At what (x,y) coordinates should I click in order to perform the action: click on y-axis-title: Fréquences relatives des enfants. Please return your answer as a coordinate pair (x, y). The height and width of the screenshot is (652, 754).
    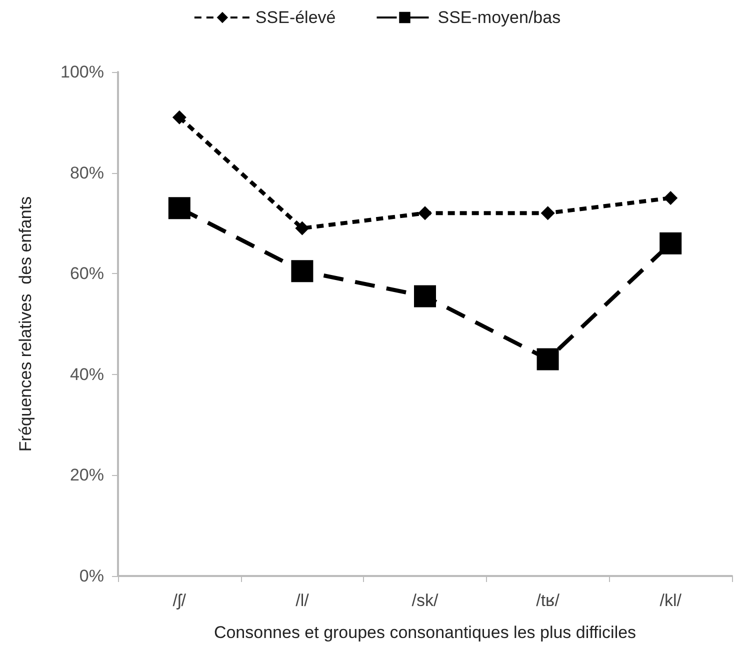
    Looking at the image, I should click on (25, 324).